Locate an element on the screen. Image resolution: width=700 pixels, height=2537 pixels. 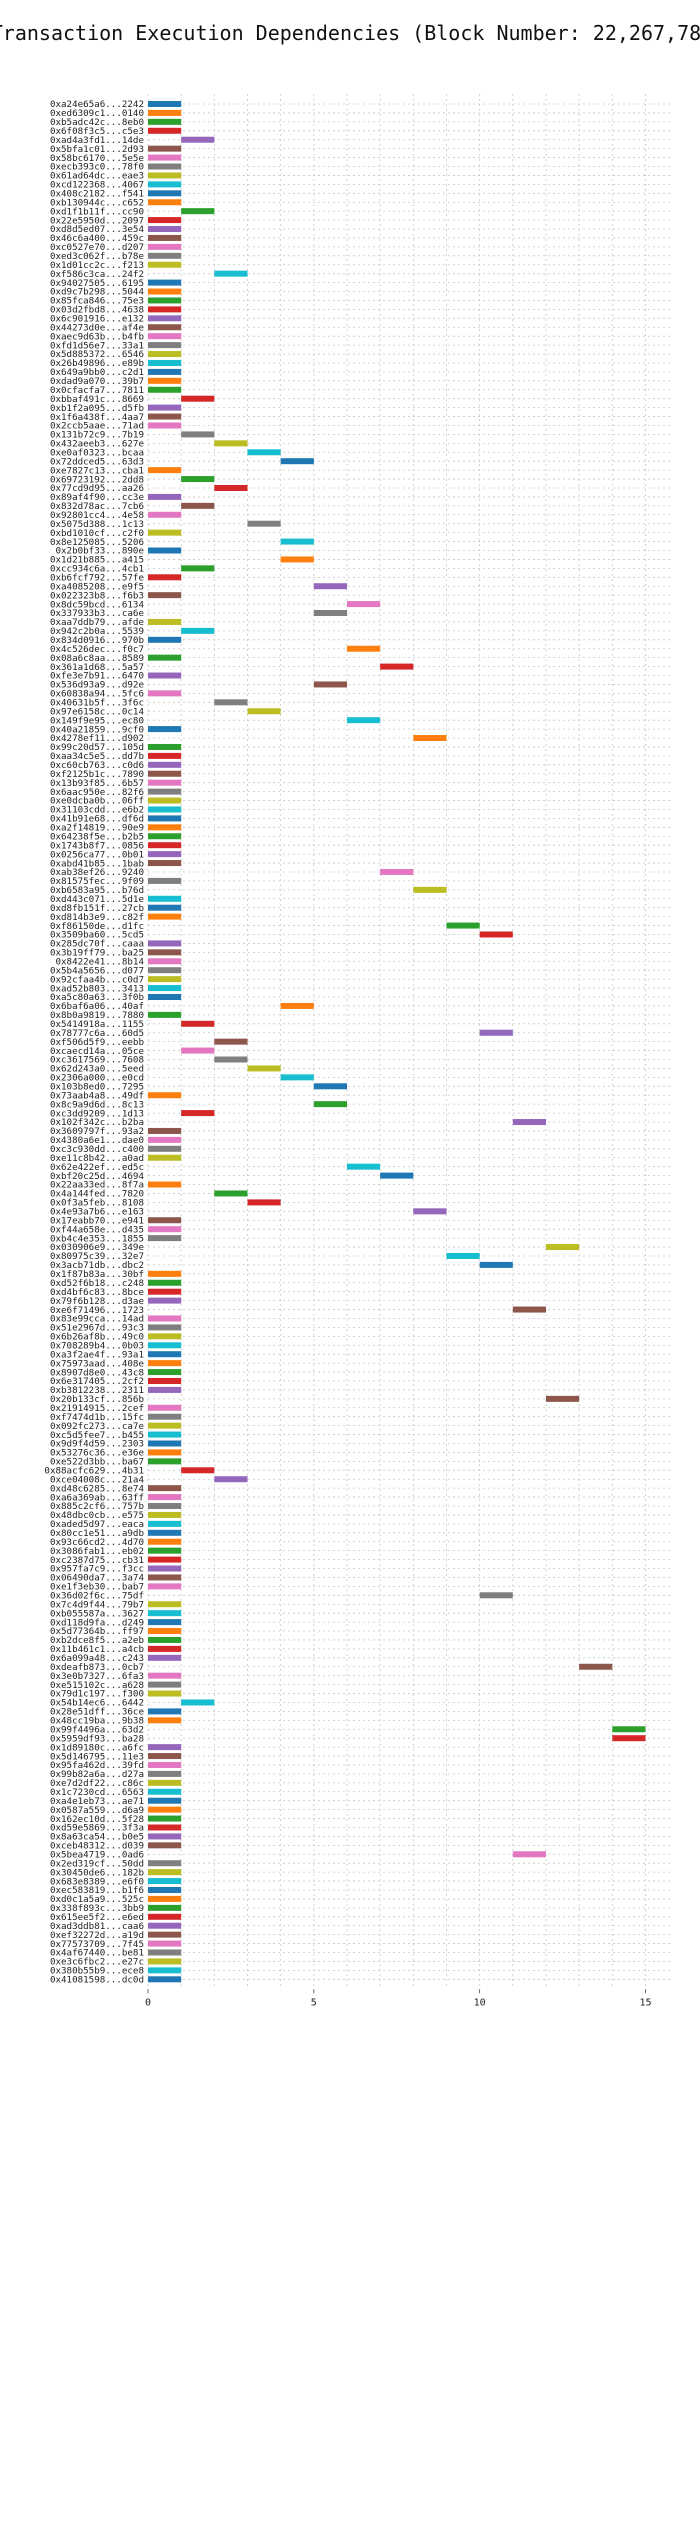
y-tick-label: 0xb1f2a095...d5fb is located at coordinates (97, 408).